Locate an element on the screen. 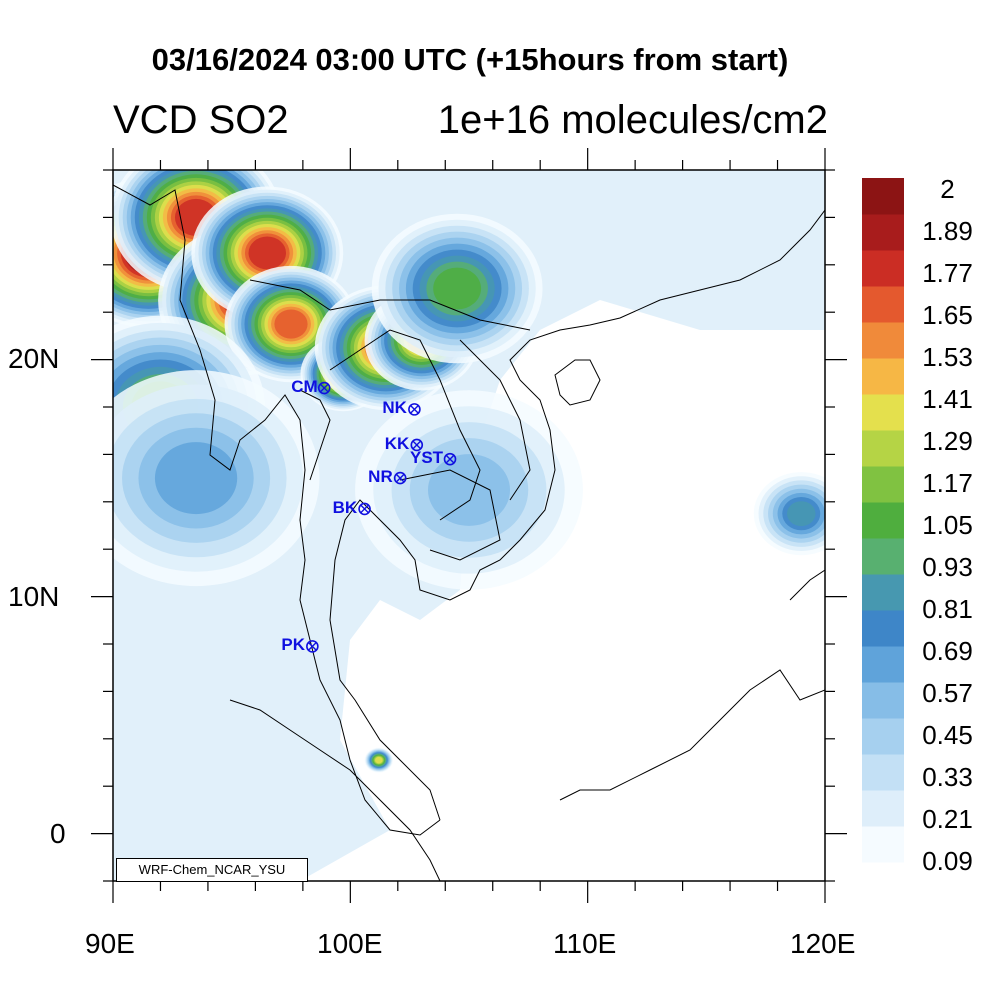 The height and width of the screenshot is (1000, 1000). station-label-kk: KK is located at coordinates (397, 443).